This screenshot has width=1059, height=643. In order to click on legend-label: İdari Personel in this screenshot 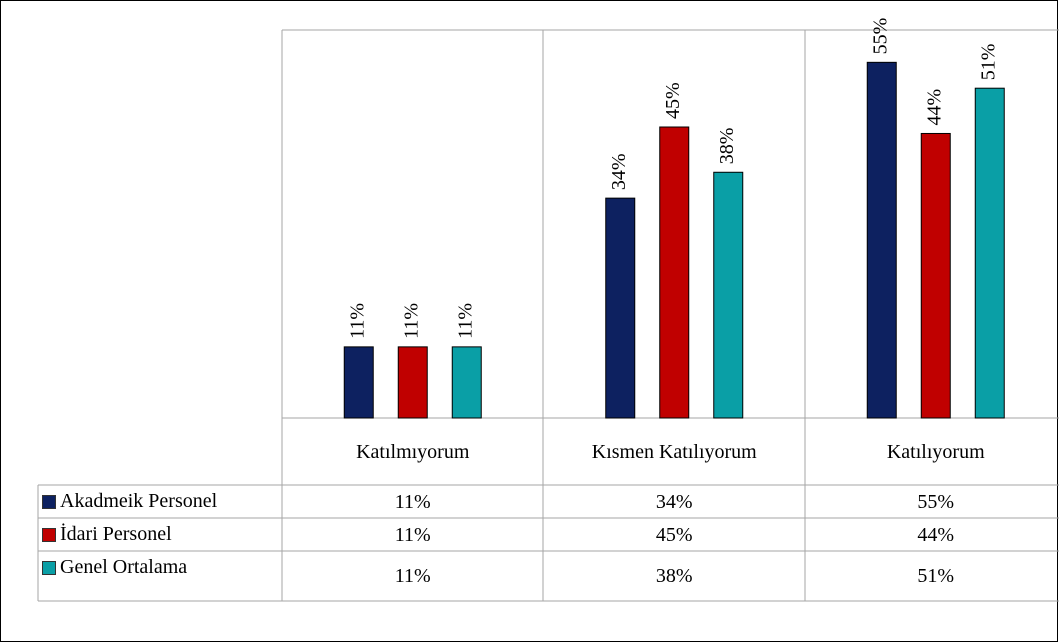, I will do `click(116, 534)`.